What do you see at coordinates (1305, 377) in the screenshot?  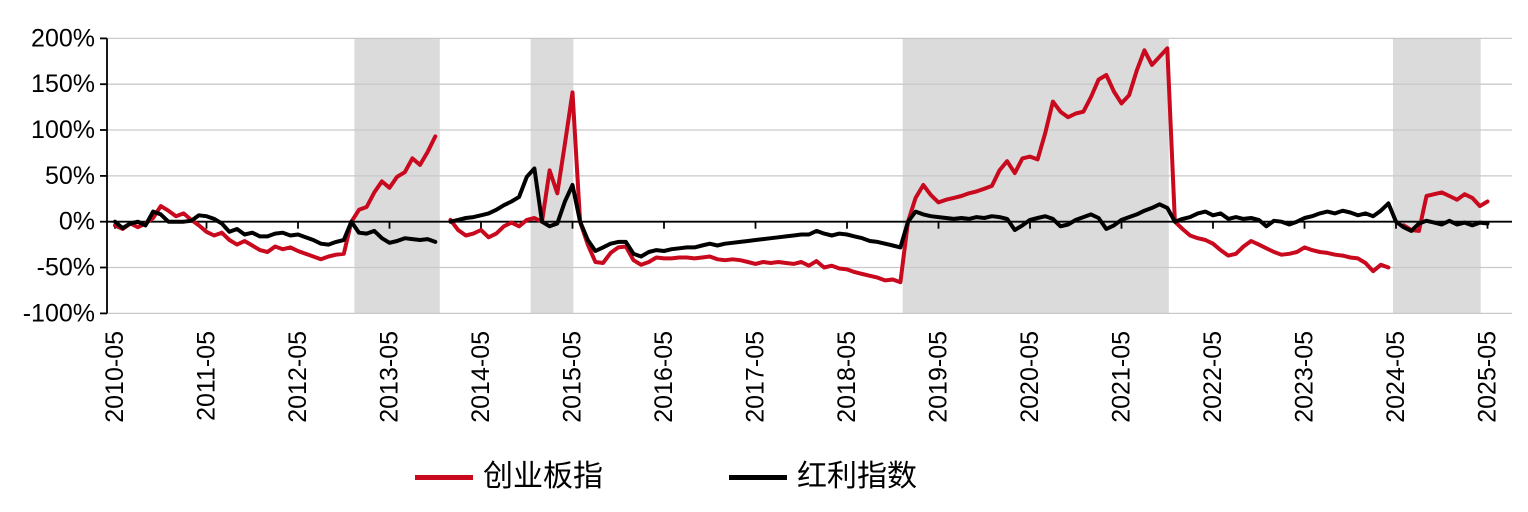 I see `x-tick-label: 2023-05` at bounding box center [1305, 377].